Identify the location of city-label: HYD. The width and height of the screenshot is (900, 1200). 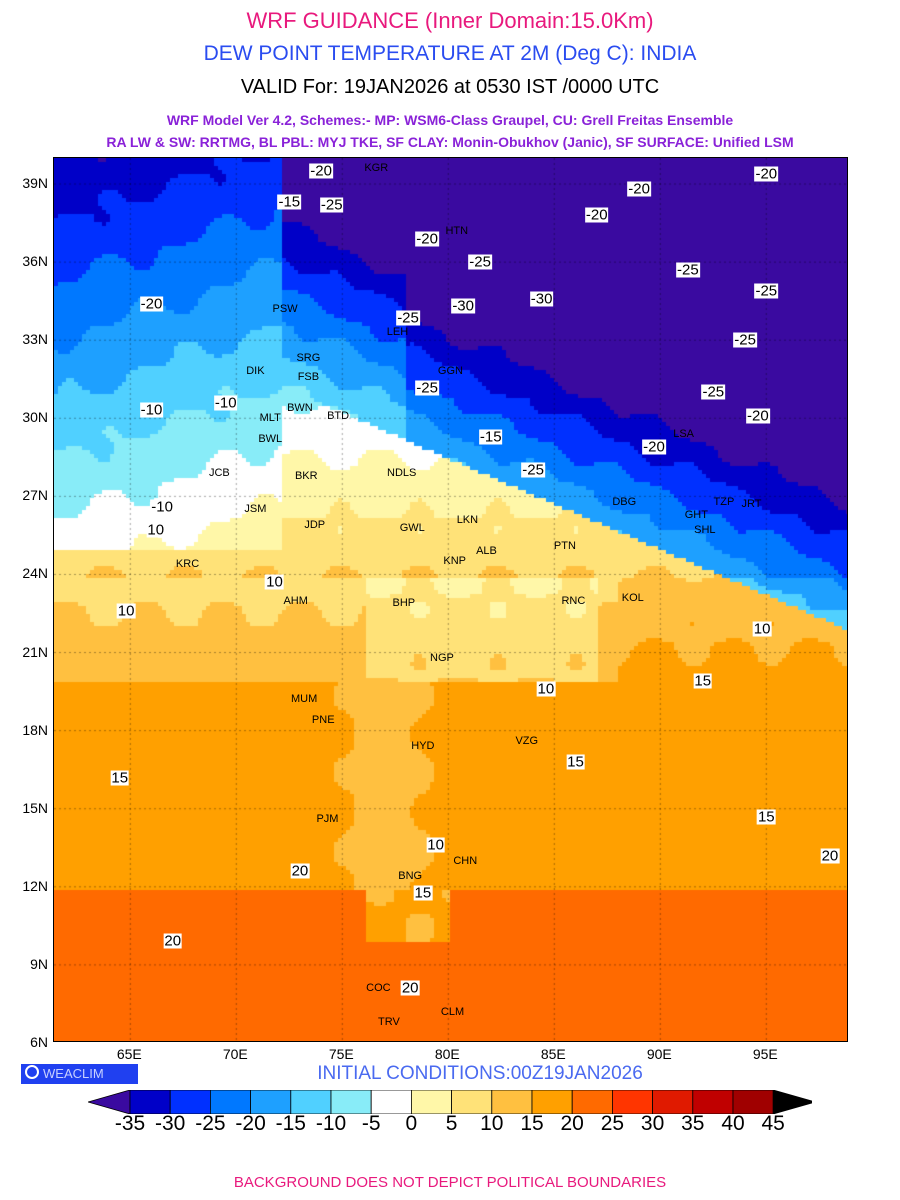
(423, 746).